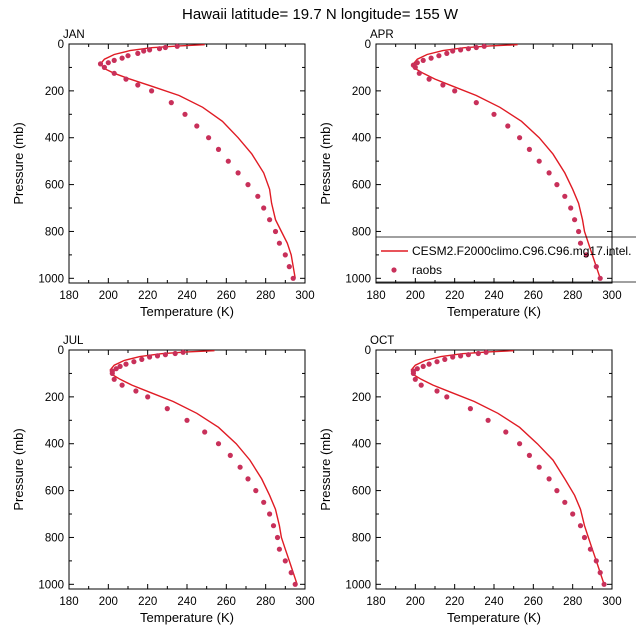 The width and height of the screenshot is (639, 644). Describe the element at coordinates (187, 617) in the screenshot. I see `x-axis-label: Temperature (K)` at that location.